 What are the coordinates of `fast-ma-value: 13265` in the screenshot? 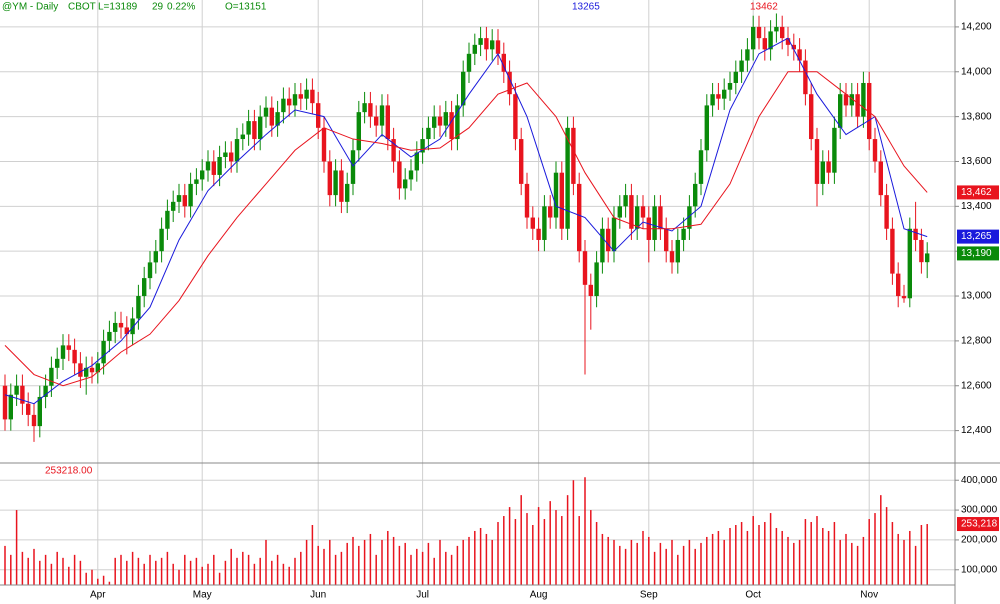 It's located at (586, 7).